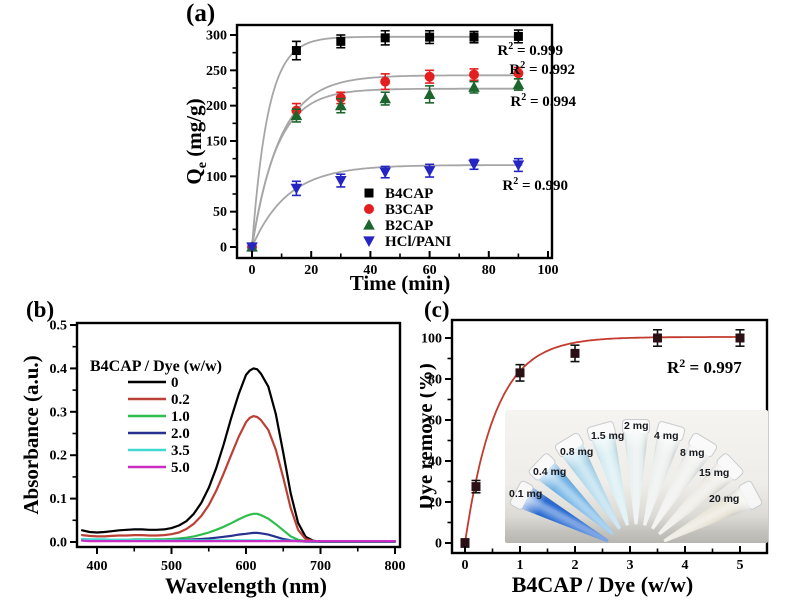 Image resolution: width=805 pixels, height=610 pixels. What do you see at coordinates (246, 566) in the screenshot?
I see `svg-text: 600` at bounding box center [246, 566].